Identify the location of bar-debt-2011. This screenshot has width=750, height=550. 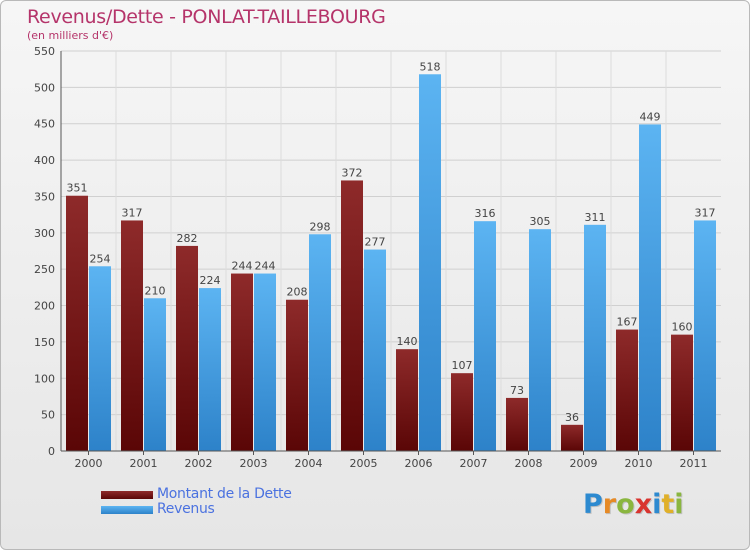
(682, 392).